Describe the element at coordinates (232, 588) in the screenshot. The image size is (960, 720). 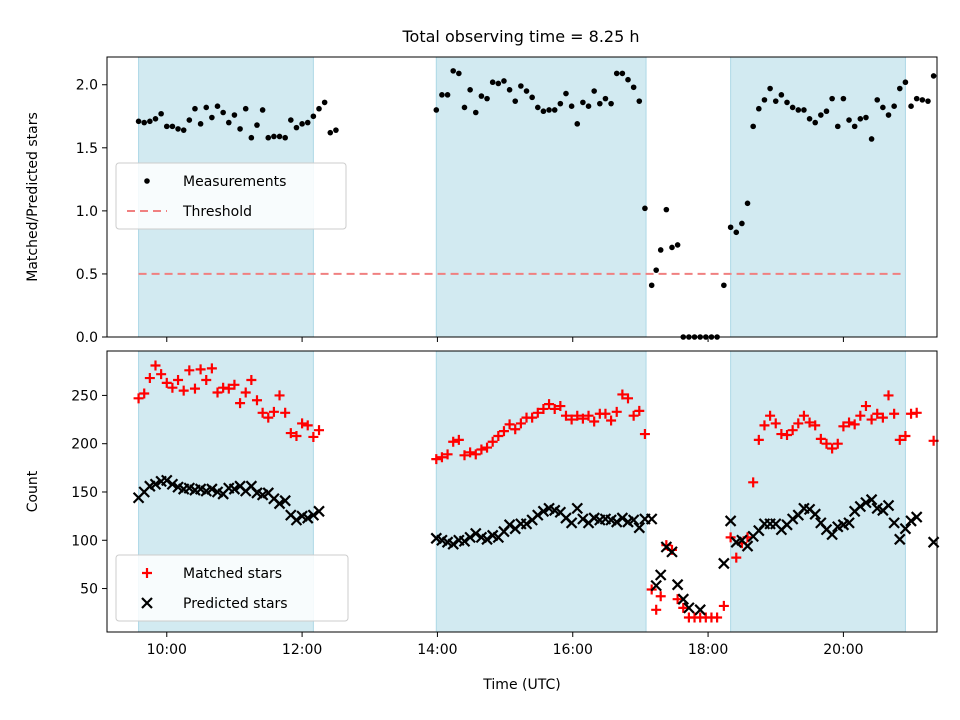
I see `legend-box` at that location.